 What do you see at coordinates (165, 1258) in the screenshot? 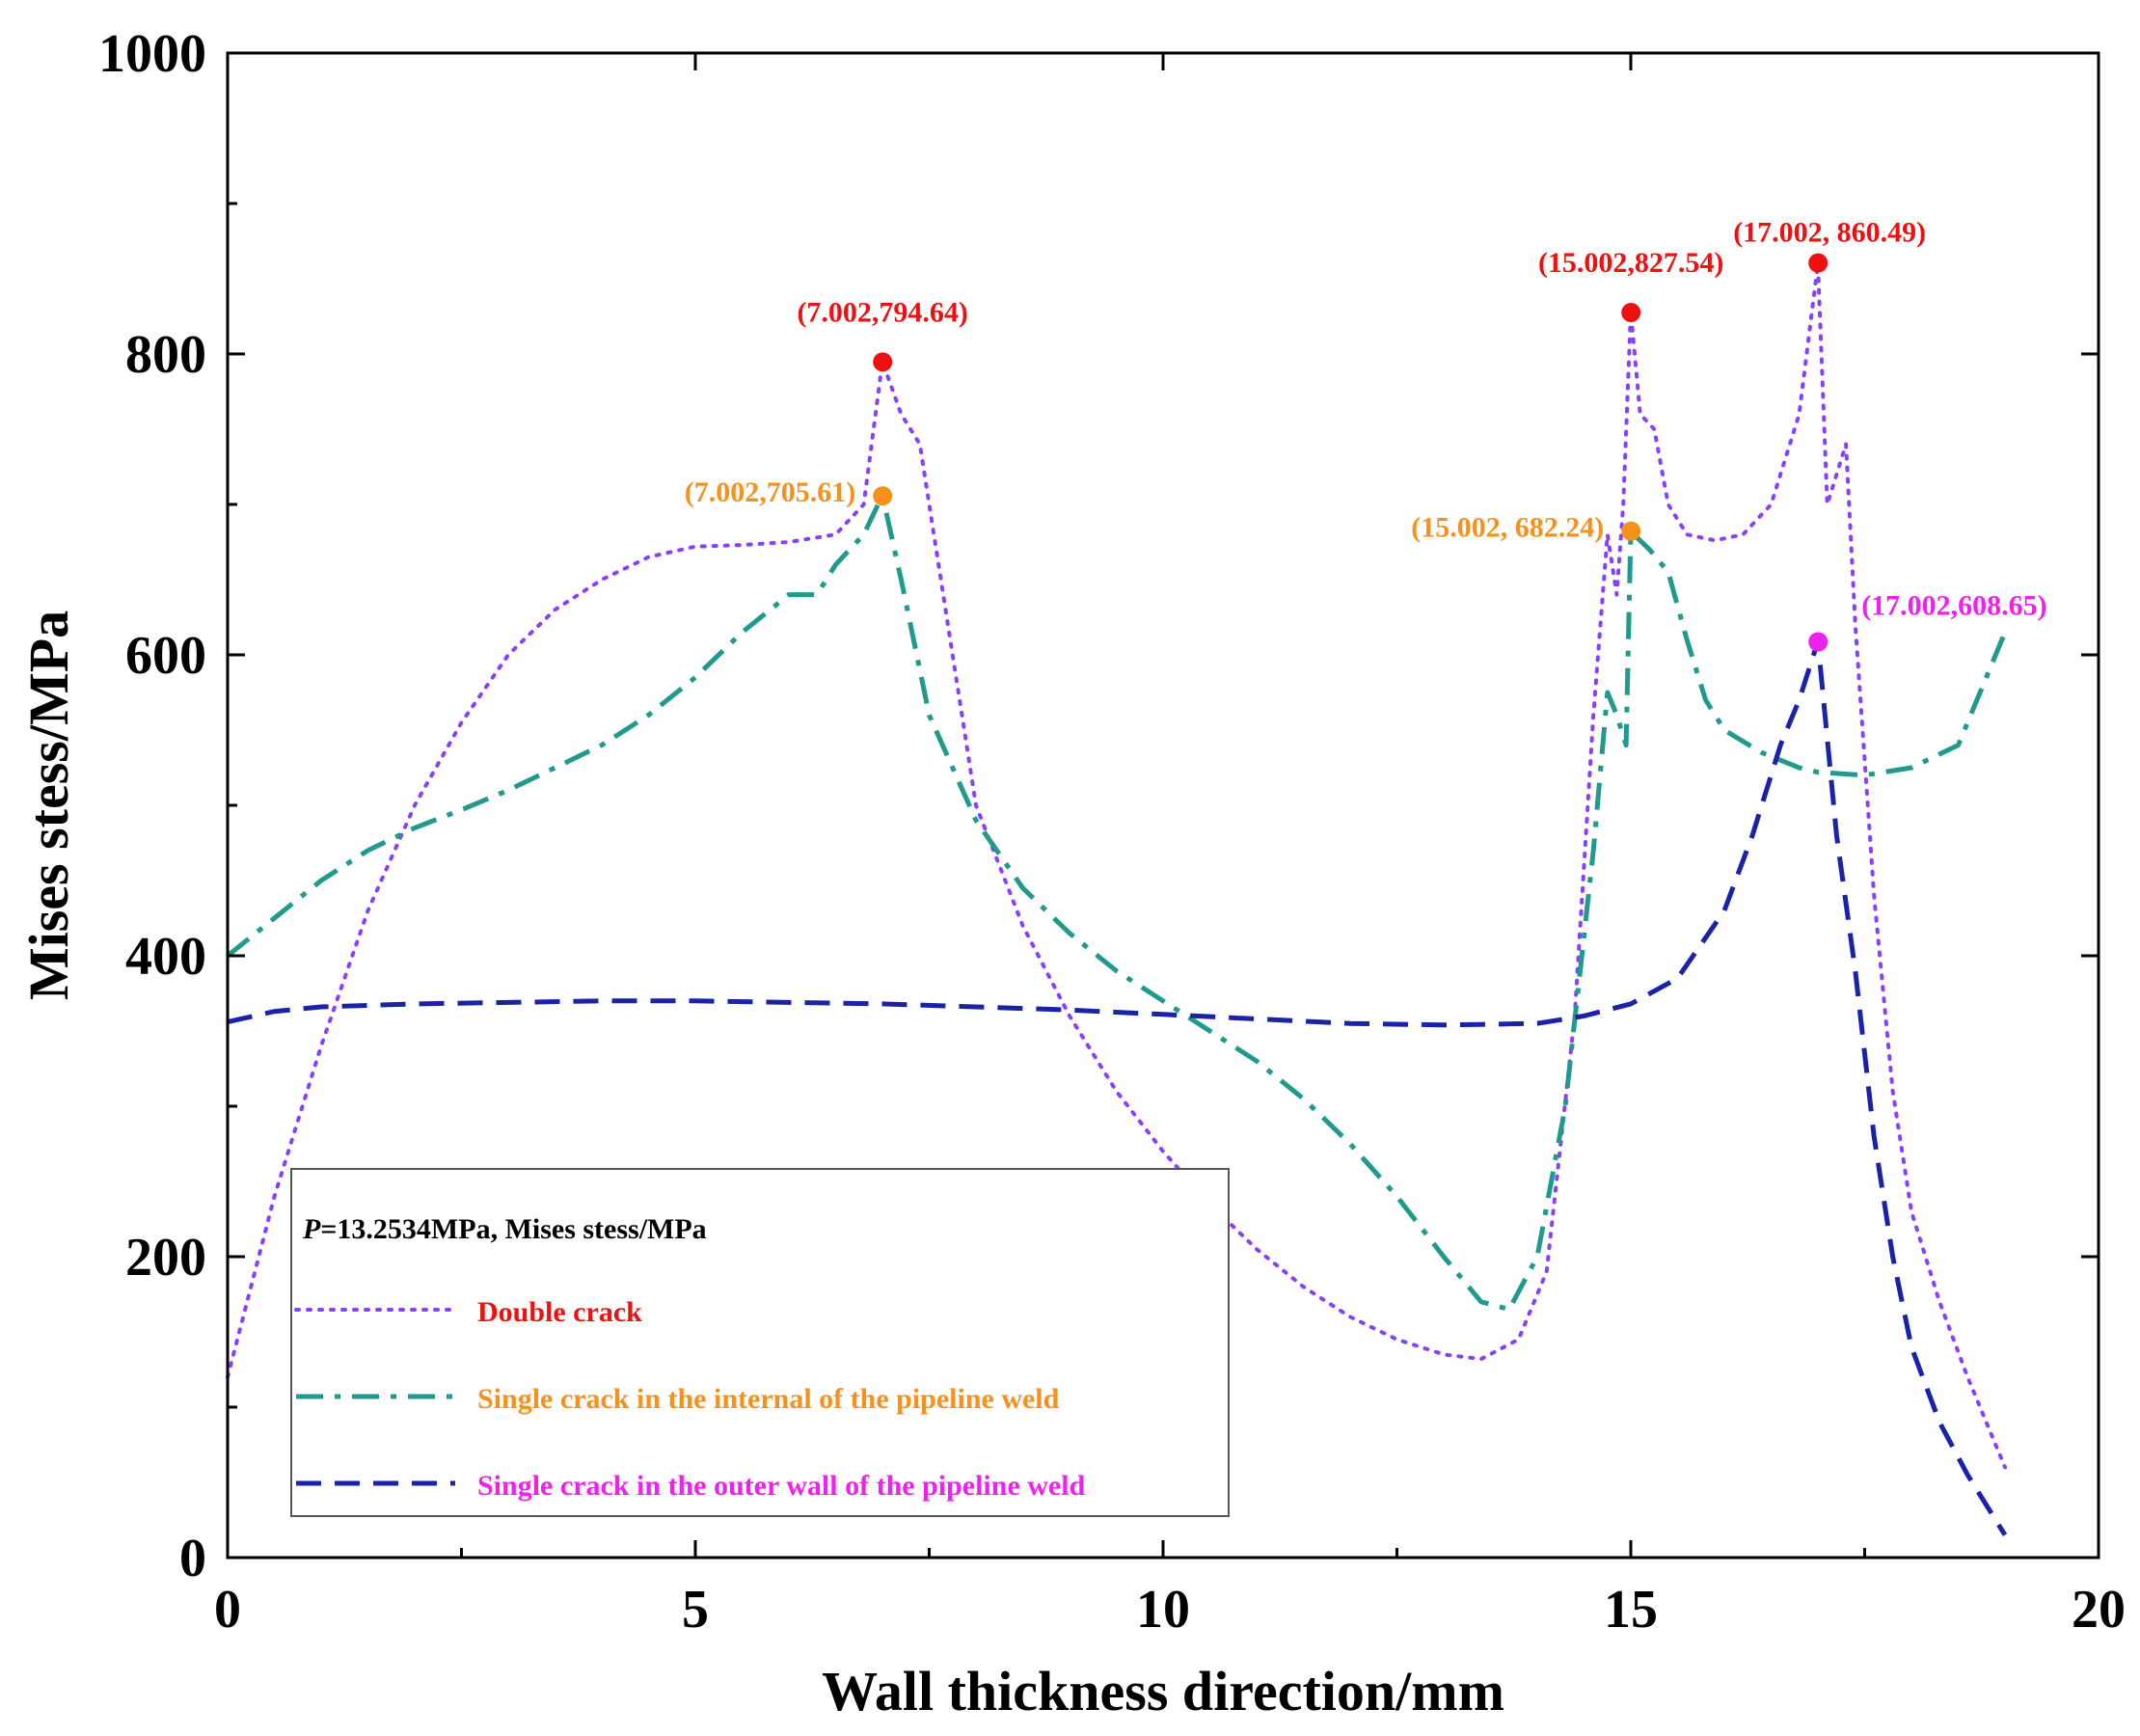
I see `y-tick-label: 200` at bounding box center [165, 1258].